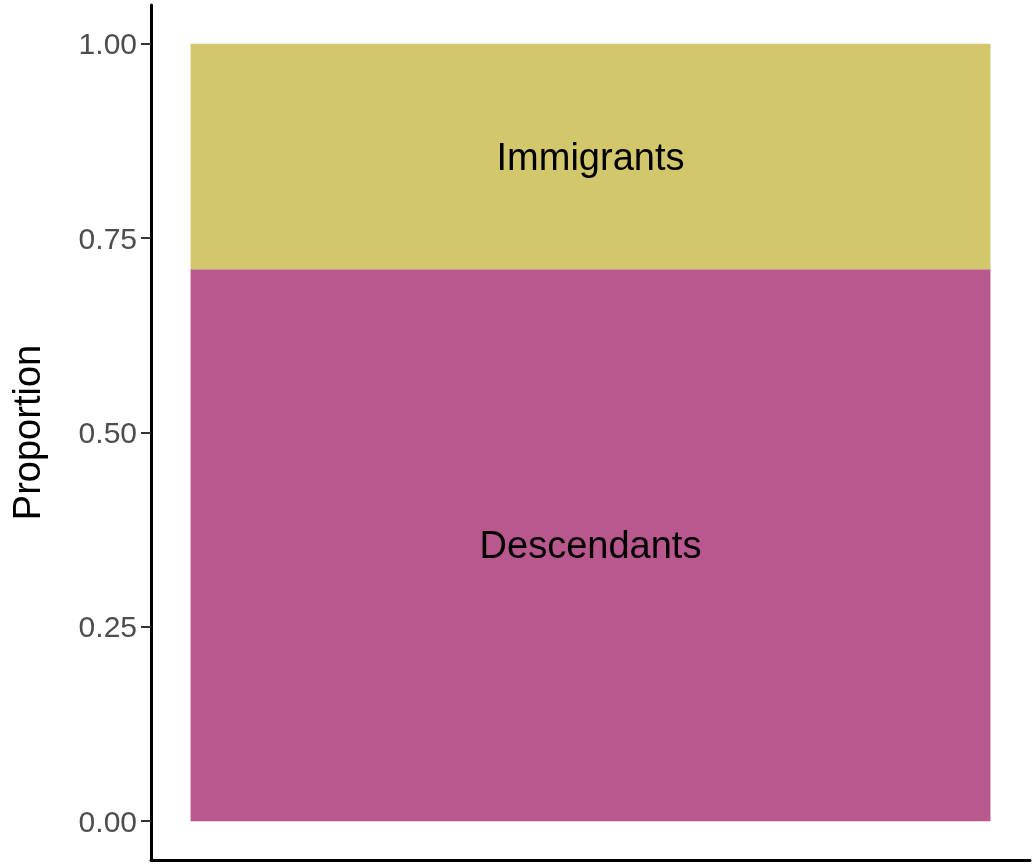  I want to click on y-tick-label: 0.25, so click(107, 627).